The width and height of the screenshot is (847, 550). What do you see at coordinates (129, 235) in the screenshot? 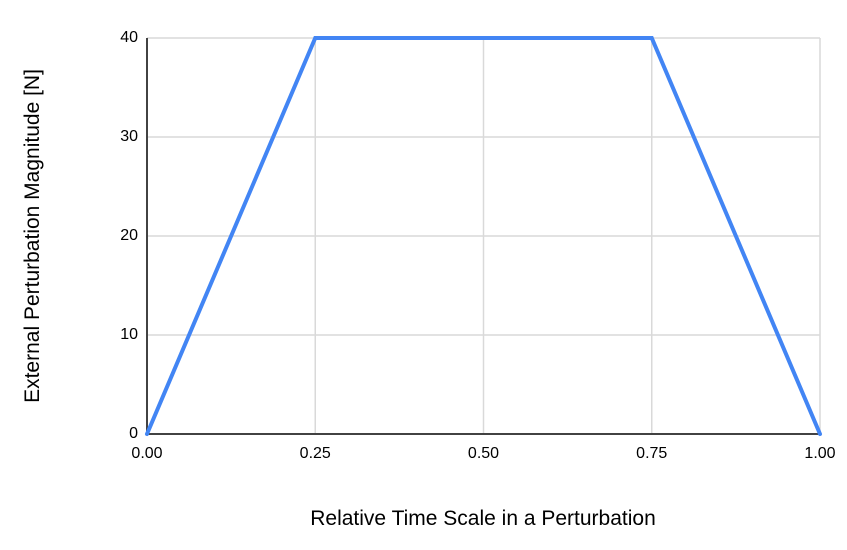
I see `y-tick-label: 20` at bounding box center [129, 235].